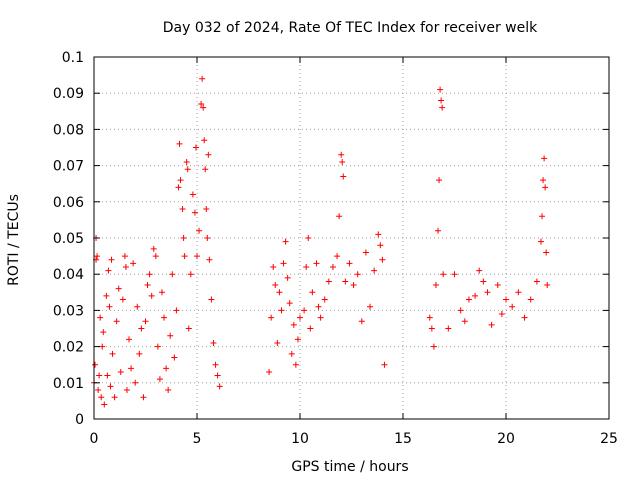 This screenshot has width=640, height=480. Describe the element at coordinates (68, 348) in the screenshot. I see `y-tick-label: 0.02` at that location.